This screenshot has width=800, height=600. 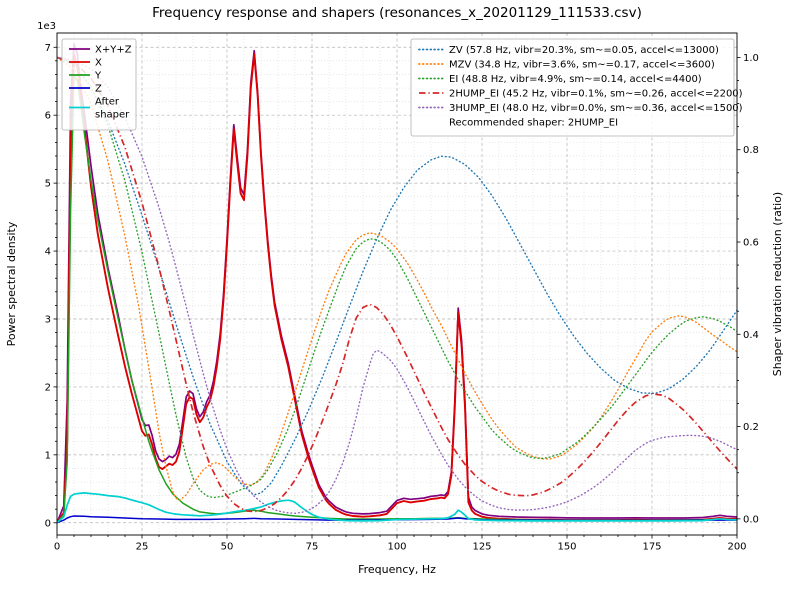 What do you see at coordinates (113, 50) in the screenshot?
I see `legend-psd-label: X+Y+Z` at bounding box center [113, 50].